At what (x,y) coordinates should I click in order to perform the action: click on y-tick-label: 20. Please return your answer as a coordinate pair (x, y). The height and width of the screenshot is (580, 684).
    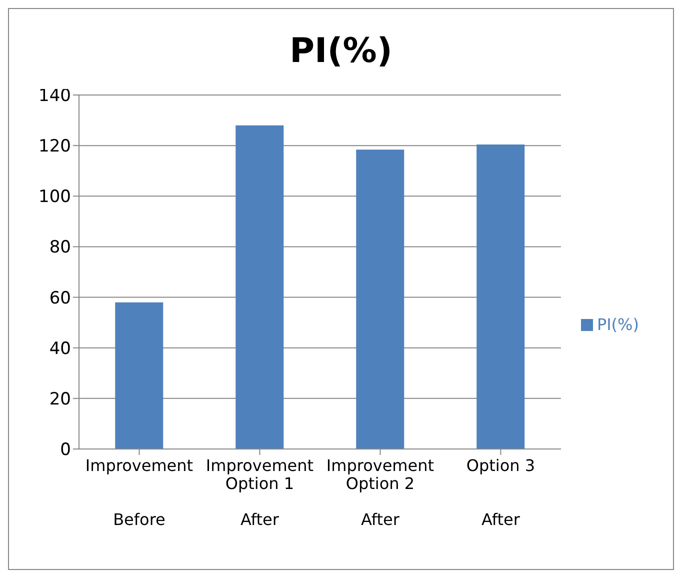
    Looking at the image, I should click on (60, 399).